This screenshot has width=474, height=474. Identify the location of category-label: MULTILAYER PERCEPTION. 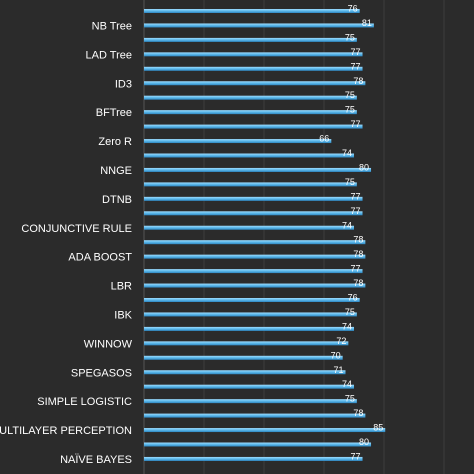
(66, 431).